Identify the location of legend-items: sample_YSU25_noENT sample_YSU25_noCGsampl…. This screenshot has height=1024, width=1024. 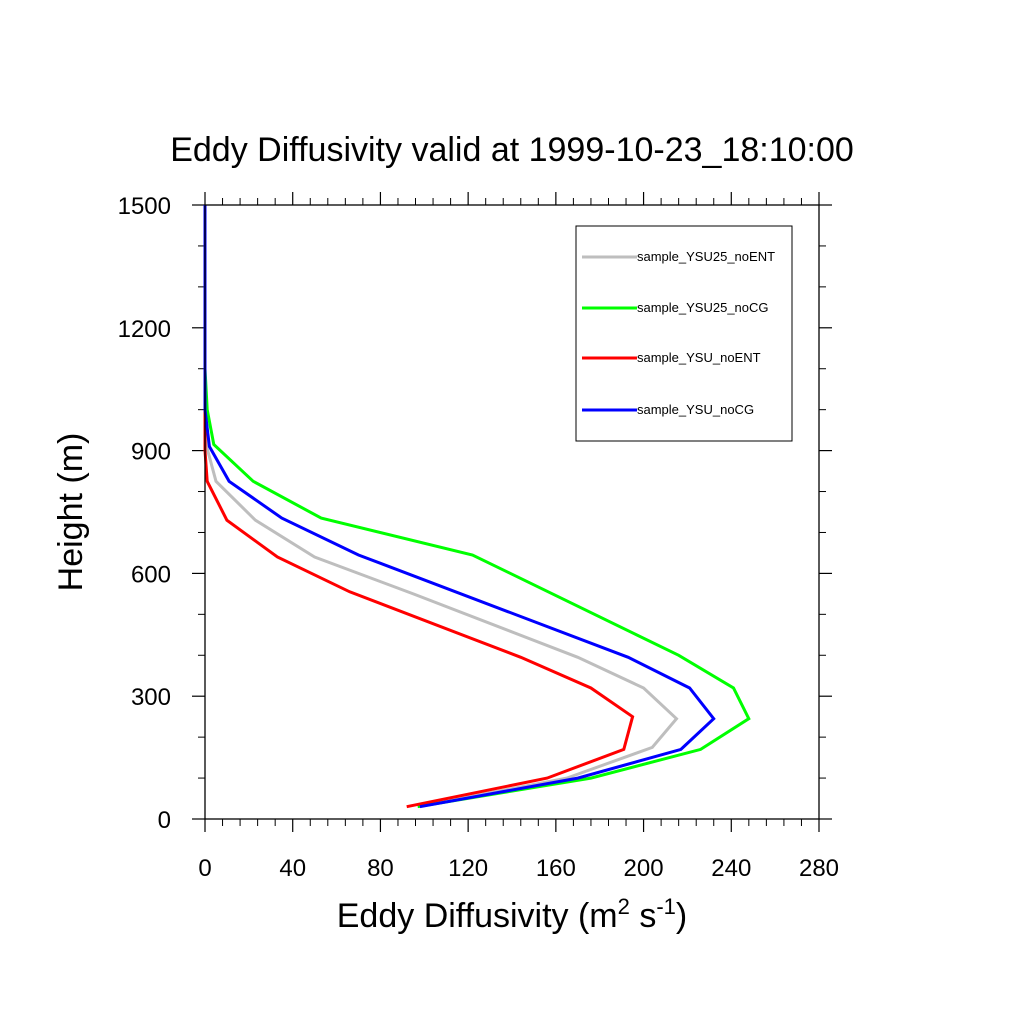
(678, 333).